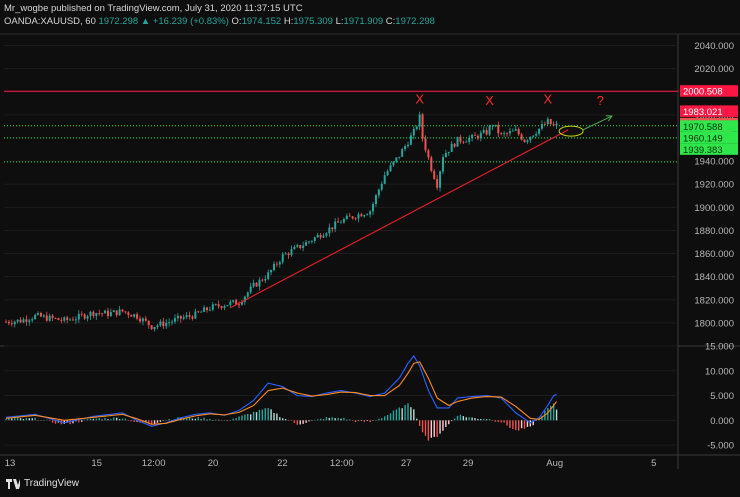  What do you see at coordinates (609, 118) in the screenshot?
I see `projection-arrow-head` at bounding box center [609, 118].